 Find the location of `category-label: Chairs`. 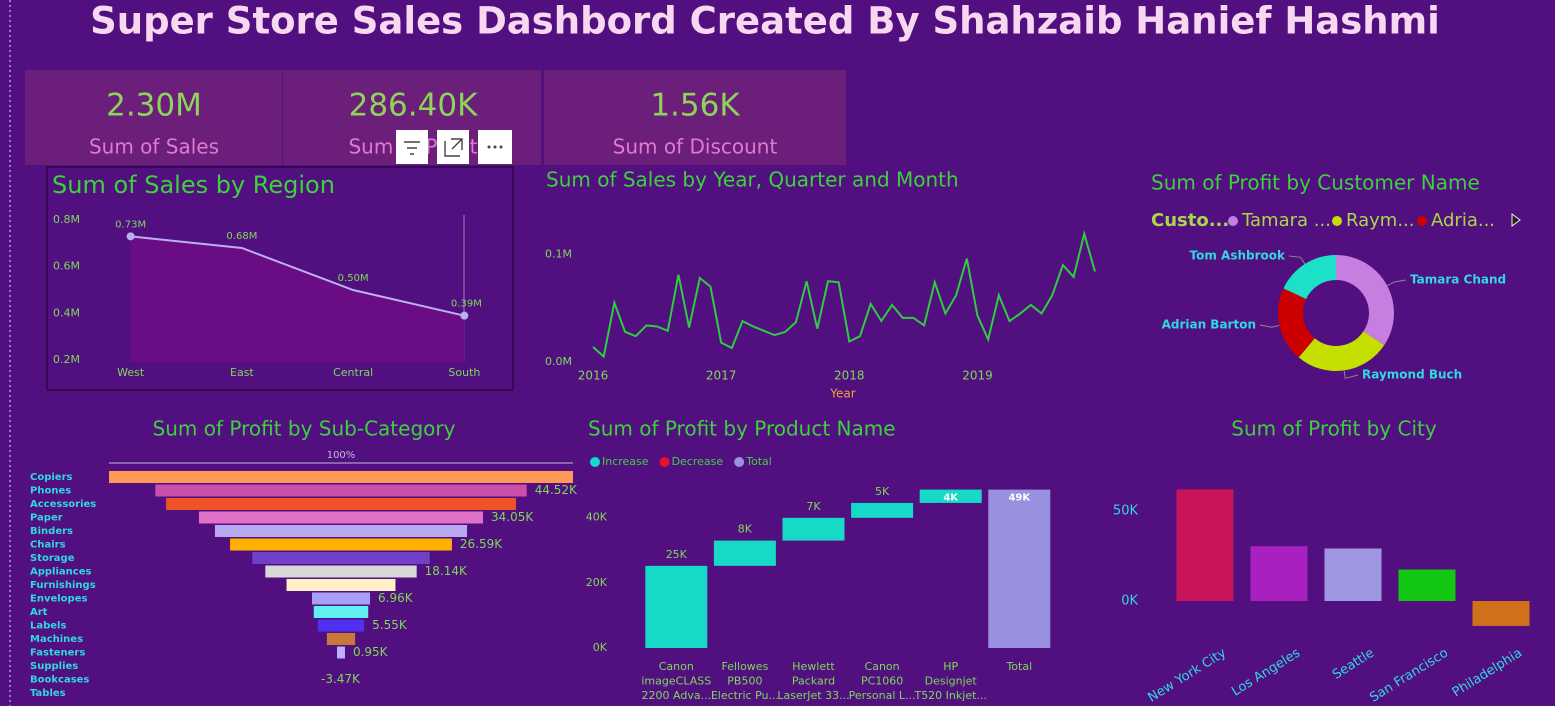

category-label: Chairs is located at coordinates (48, 545).